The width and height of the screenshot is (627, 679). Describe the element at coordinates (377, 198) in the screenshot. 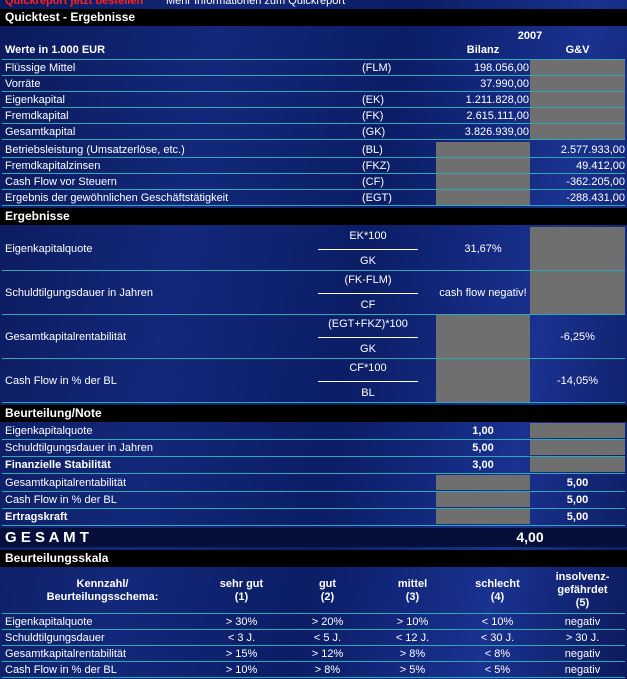

I see `row-abbr: (EGT)` at that location.